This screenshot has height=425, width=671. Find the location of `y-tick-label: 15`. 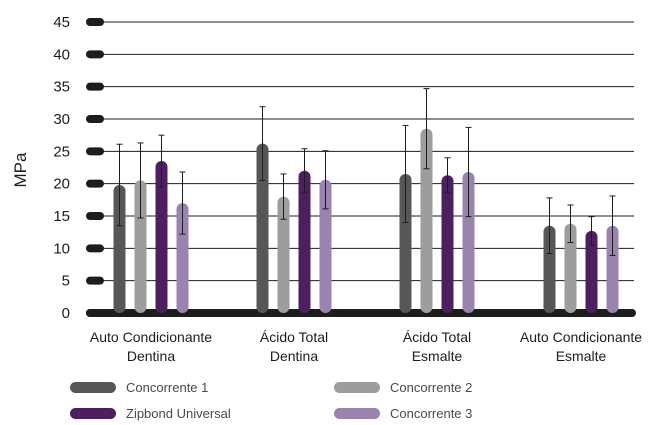

y-tick-label: 15 is located at coordinates (61, 216).